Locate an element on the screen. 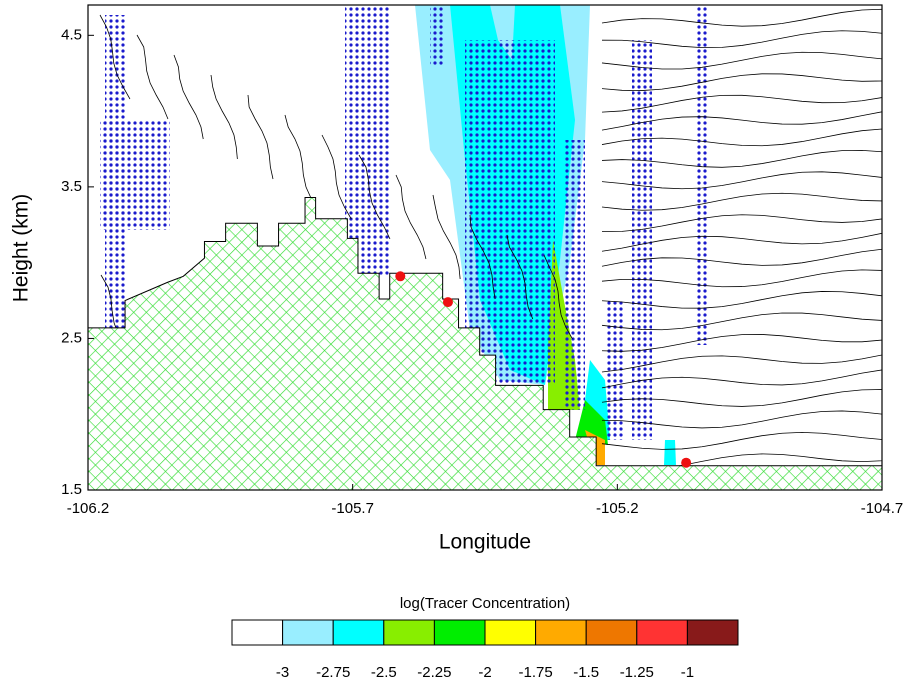 This screenshot has width=911, height=686. x-axis-label: Longitude is located at coordinates (485, 542).